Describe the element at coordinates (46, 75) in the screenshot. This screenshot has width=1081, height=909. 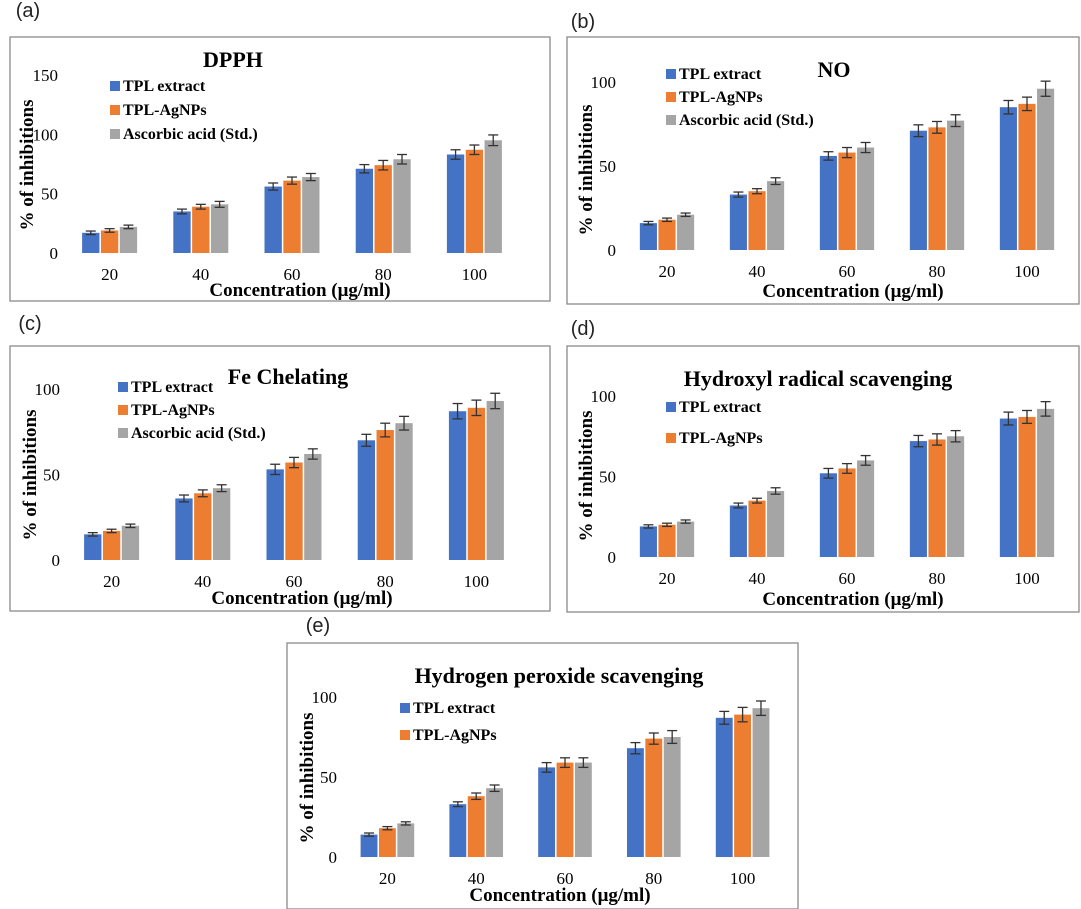
I see `y-tick-label: 150` at that location.